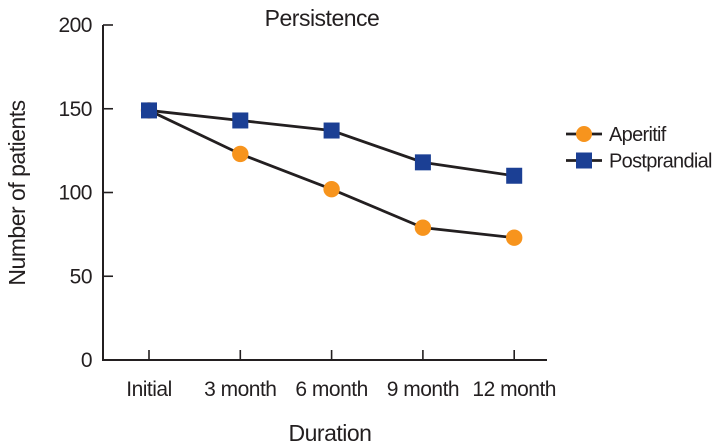 The height and width of the screenshot is (448, 718). Describe the element at coordinates (75, 193) in the screenshot. I see `y-tick-label: 100` at that location.